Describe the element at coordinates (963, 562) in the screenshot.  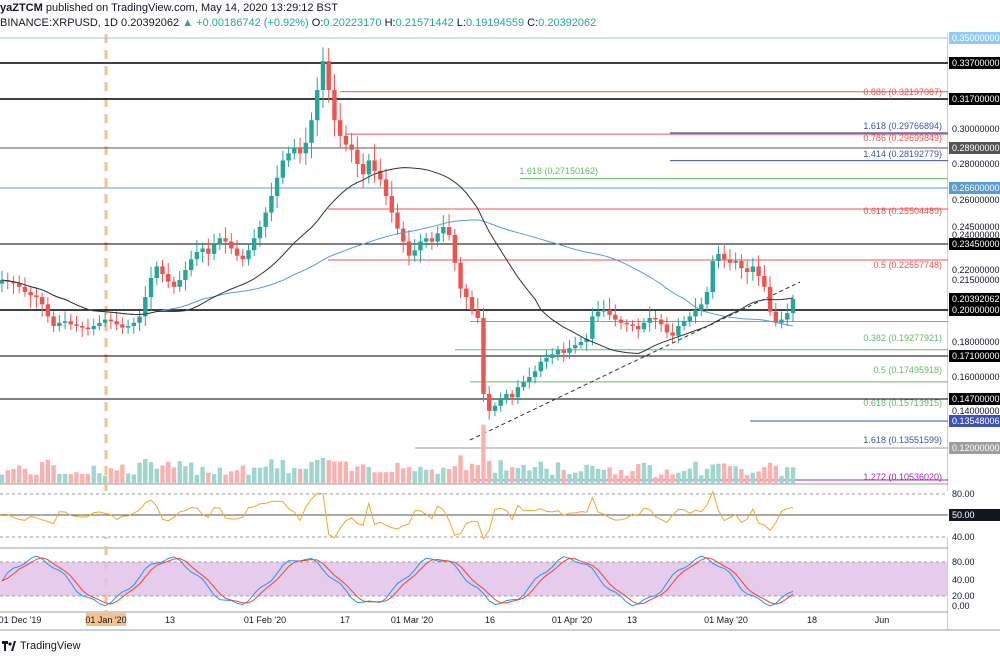
I see `stoch-tick-label: 80.00` at that location.